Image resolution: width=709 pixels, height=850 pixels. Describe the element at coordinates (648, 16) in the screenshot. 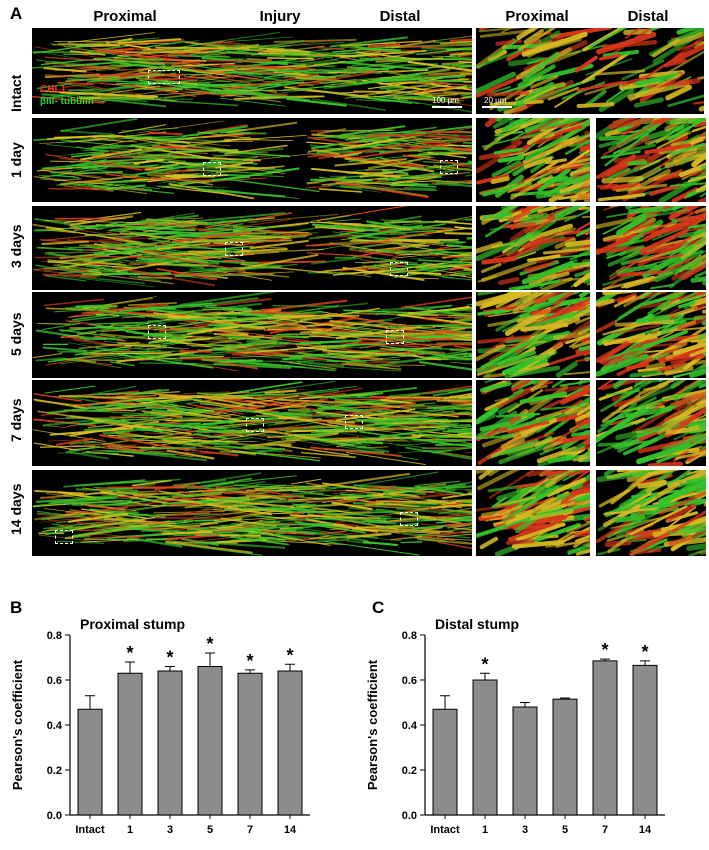

I see `column-header-distal-zoom: Distal` at that location.